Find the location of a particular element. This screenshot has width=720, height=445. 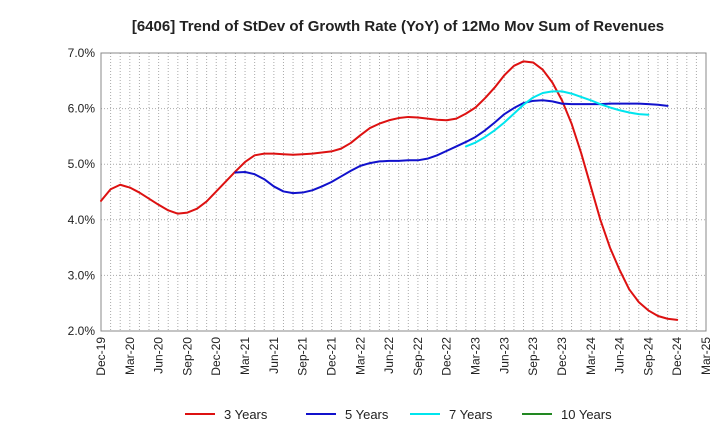

x-tick-label: Mar-21 is located at coordinates (245, 356).